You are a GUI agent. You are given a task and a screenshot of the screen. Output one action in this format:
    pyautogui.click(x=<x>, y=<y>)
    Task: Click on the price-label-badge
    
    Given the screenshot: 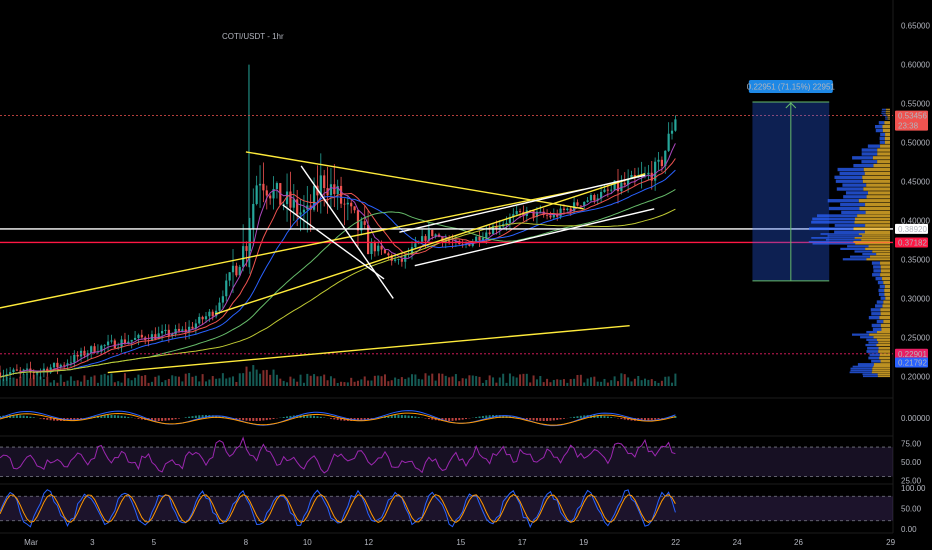 What is the action you would take?
    pyautogui.click(x=911, y=120)
    